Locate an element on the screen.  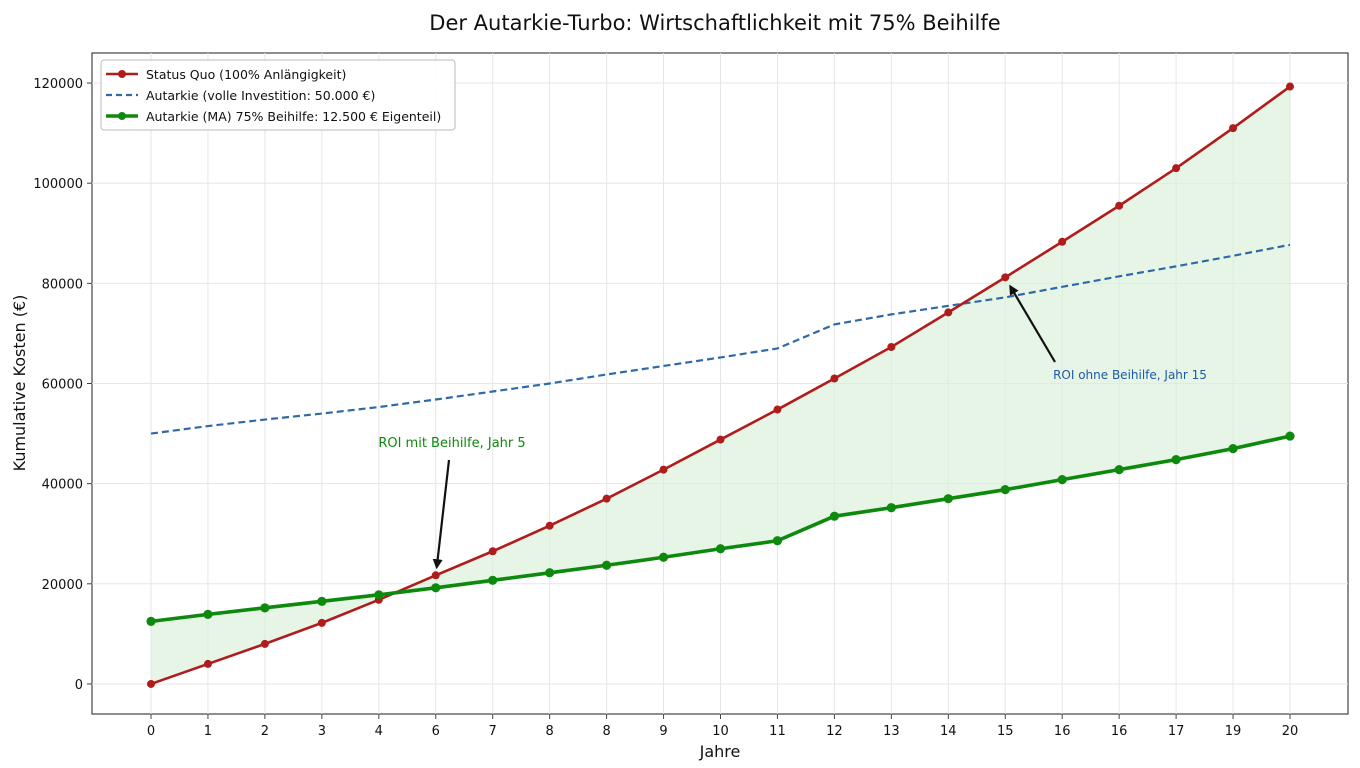
x-axis-label: Jahre is located at coordinates (720, 751).